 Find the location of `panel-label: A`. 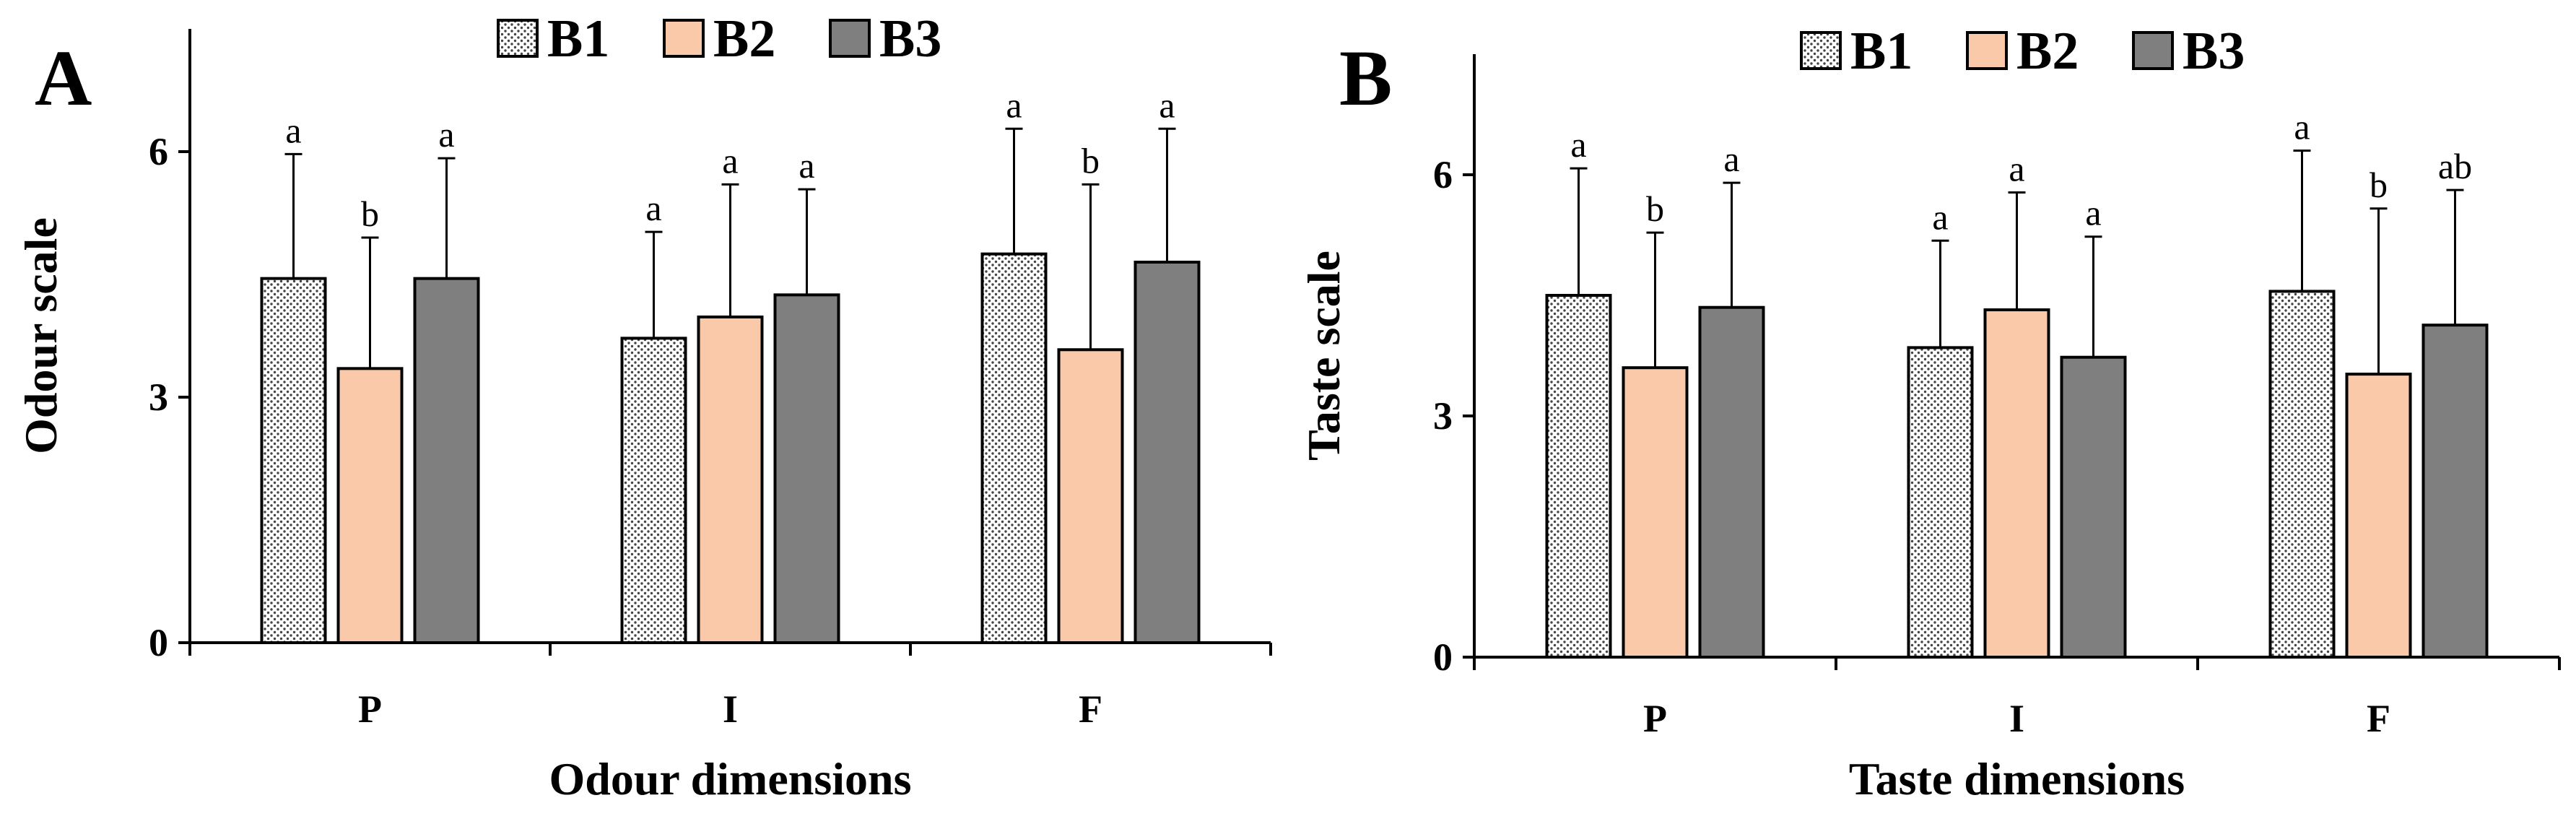

panel-label: A is located at coordinates (64, 78).